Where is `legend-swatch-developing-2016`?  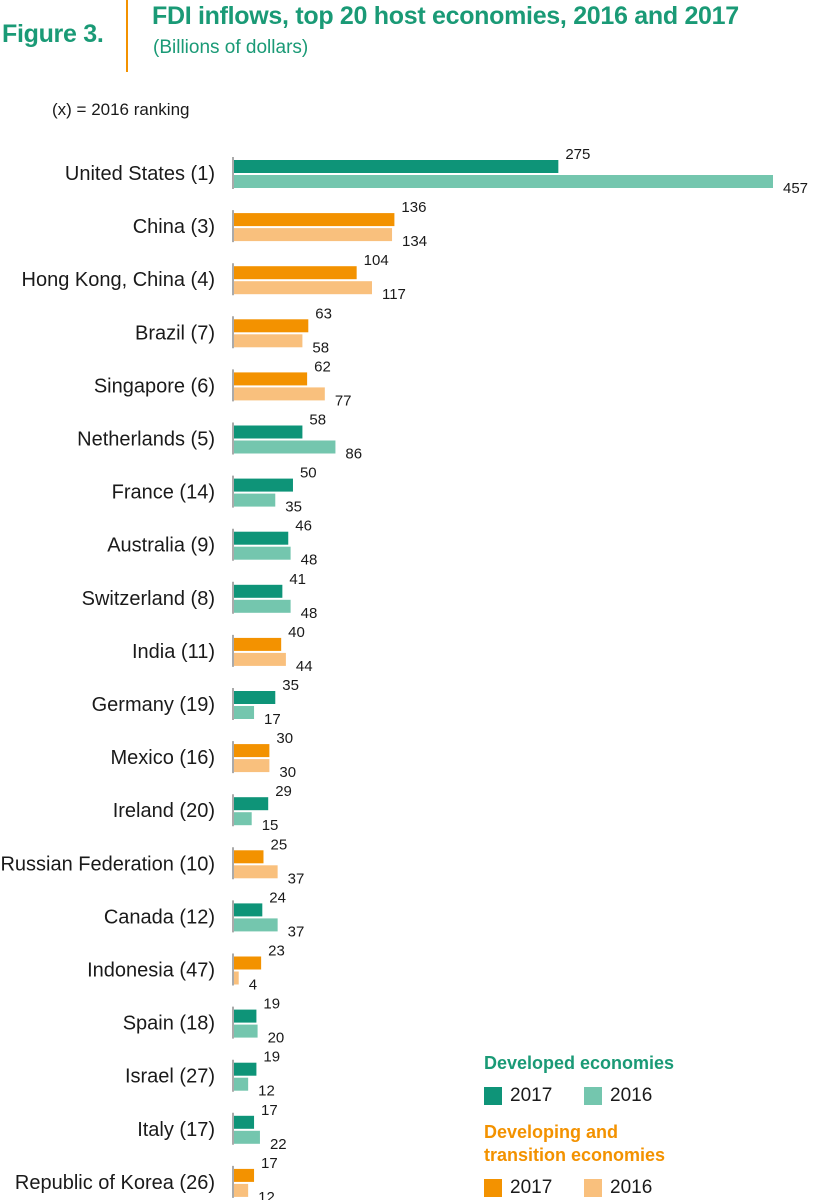
legend-swatch-developing-2016 is located at coordinates (593, 1188).